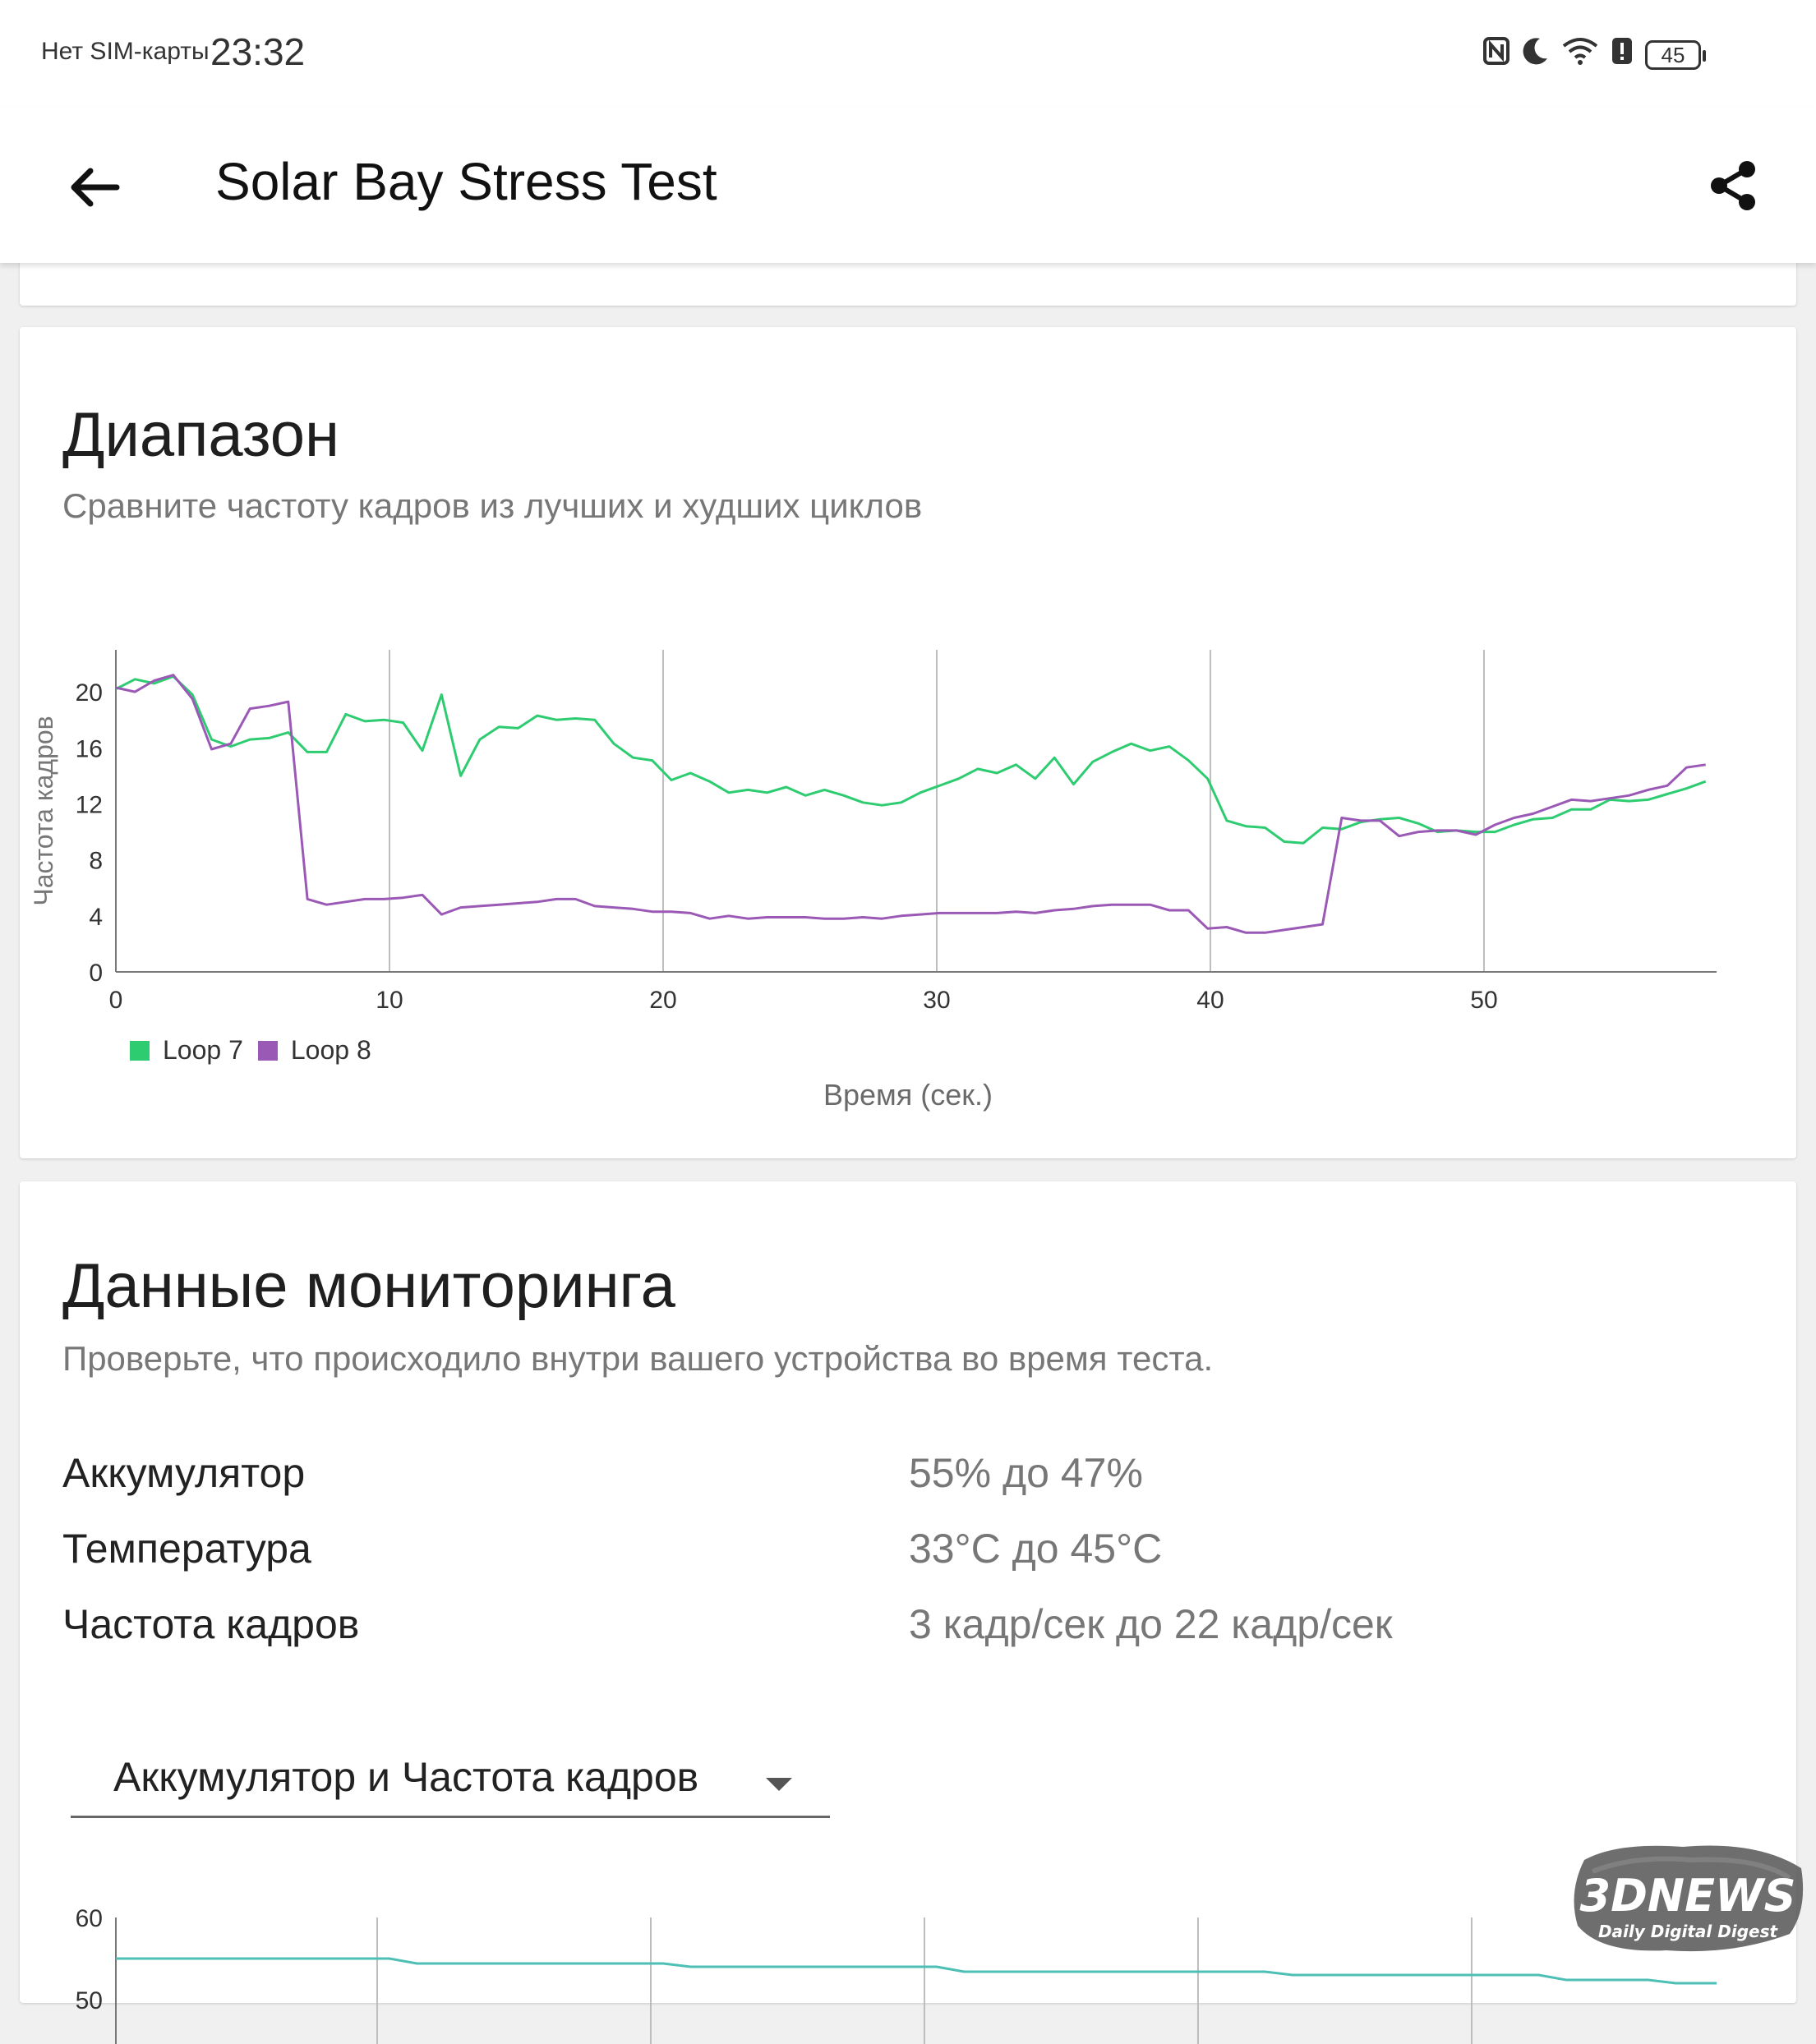  I want to click on watermark-brand: 3DNEWS, so click(1688, 1896).